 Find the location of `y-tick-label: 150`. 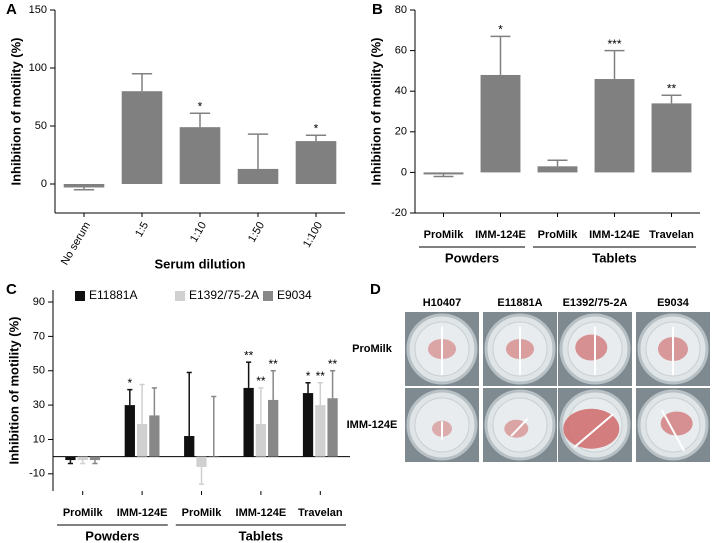

y-tick-label: 150 is located at coordinates (38, 10).